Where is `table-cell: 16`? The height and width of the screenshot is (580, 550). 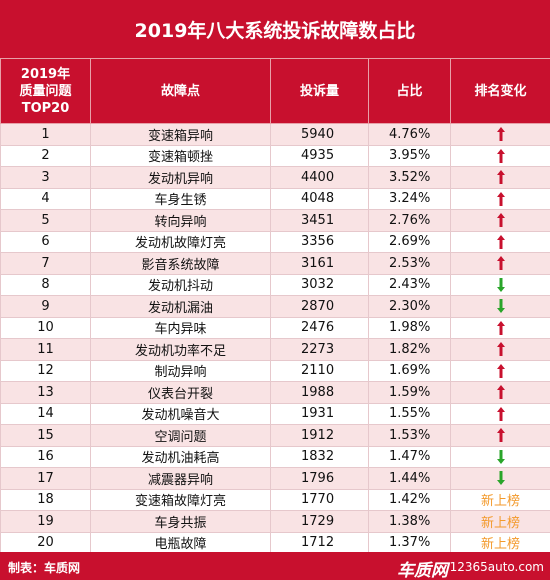
table-cell: 16 is located at coordinates (45, 456).